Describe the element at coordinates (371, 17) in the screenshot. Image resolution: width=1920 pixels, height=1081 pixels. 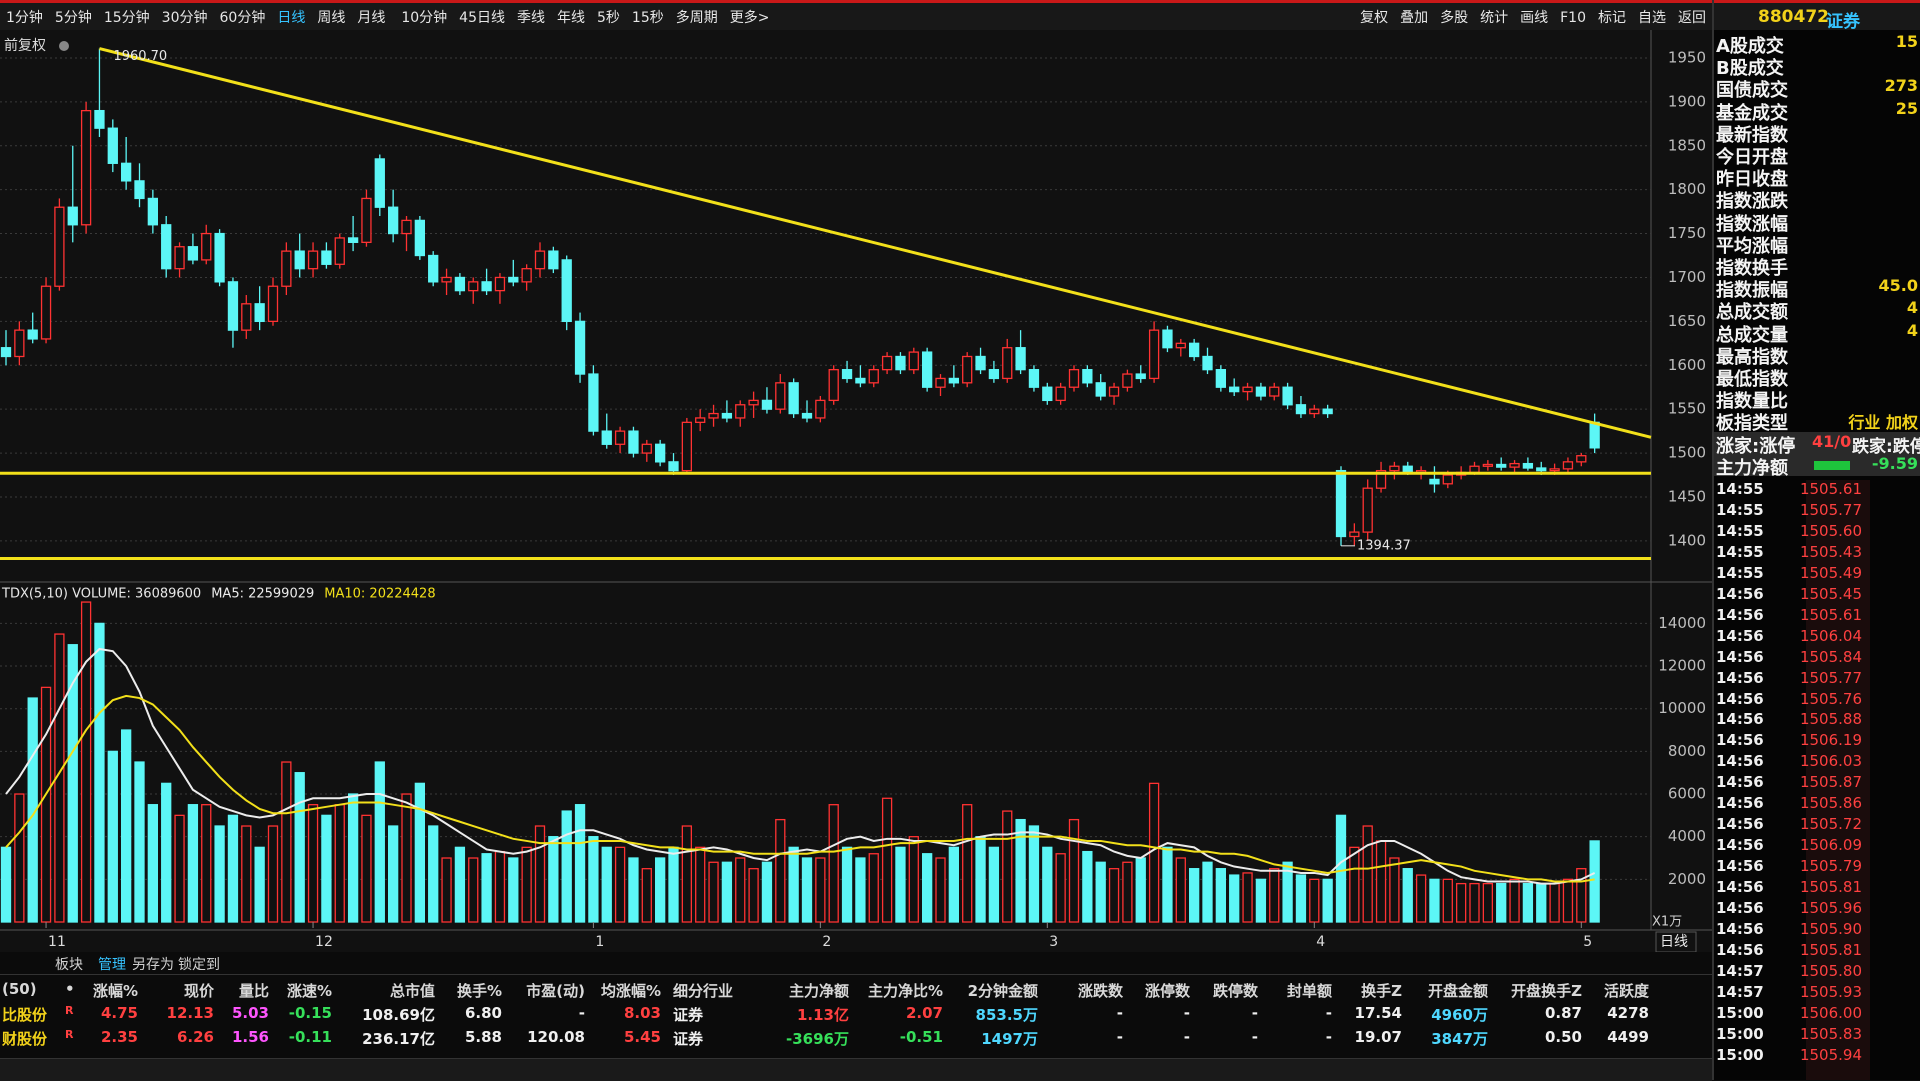
I see `period-button: 月线` at that location.